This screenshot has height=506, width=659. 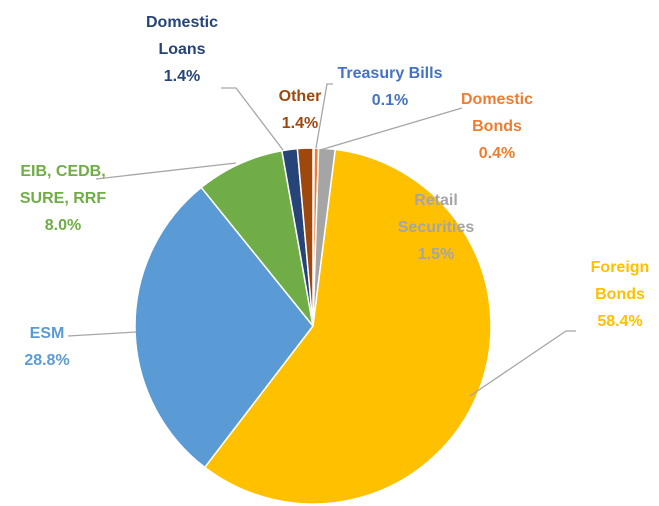 What do you see at coordinates (390, 73) in the screenshot?
I see `category-label: Treasury Bills` at bounding box center [390, 73].